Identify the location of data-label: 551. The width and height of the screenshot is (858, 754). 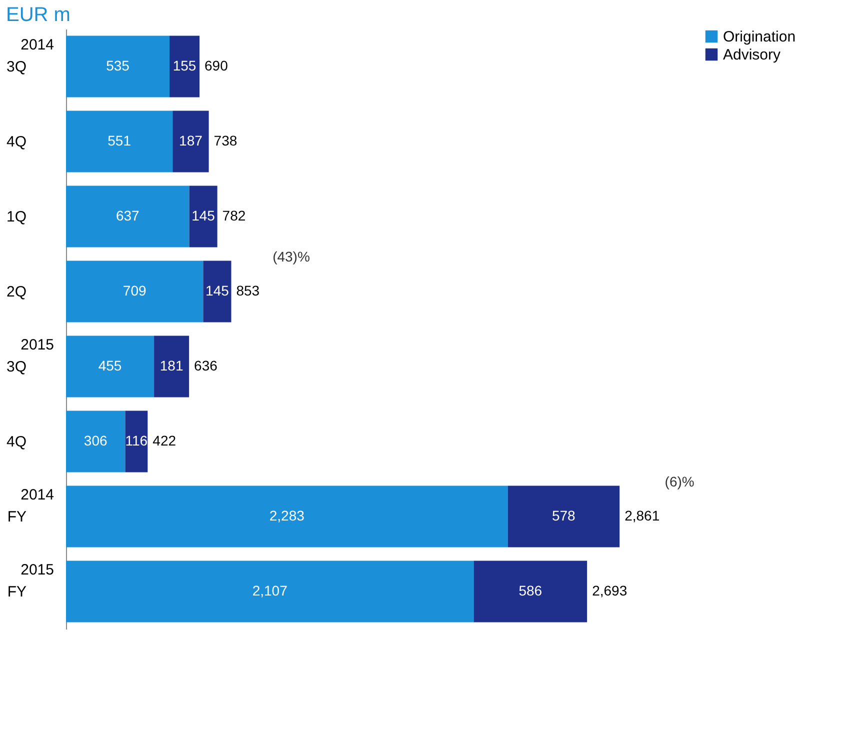
(120, 140).